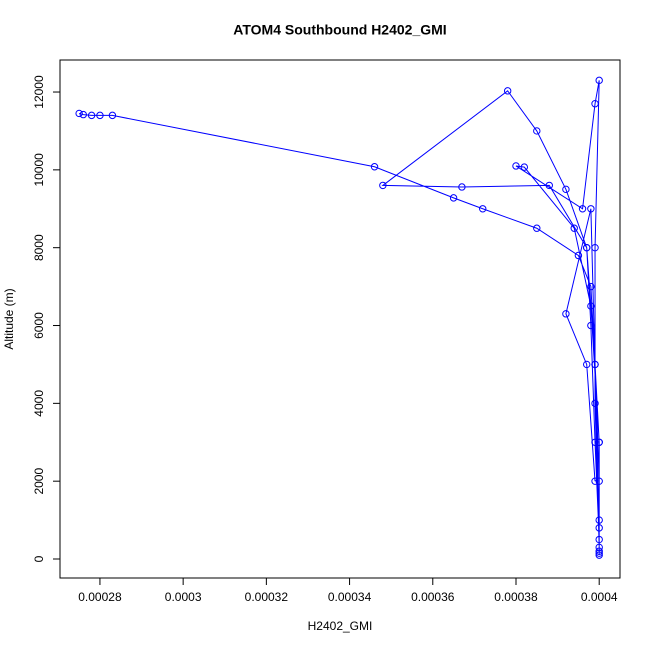  What do you see at coordinates (340, 626) in the screenshot?
I see `x-axis-label: H2402_GMI` at bounding box center [340, 626].